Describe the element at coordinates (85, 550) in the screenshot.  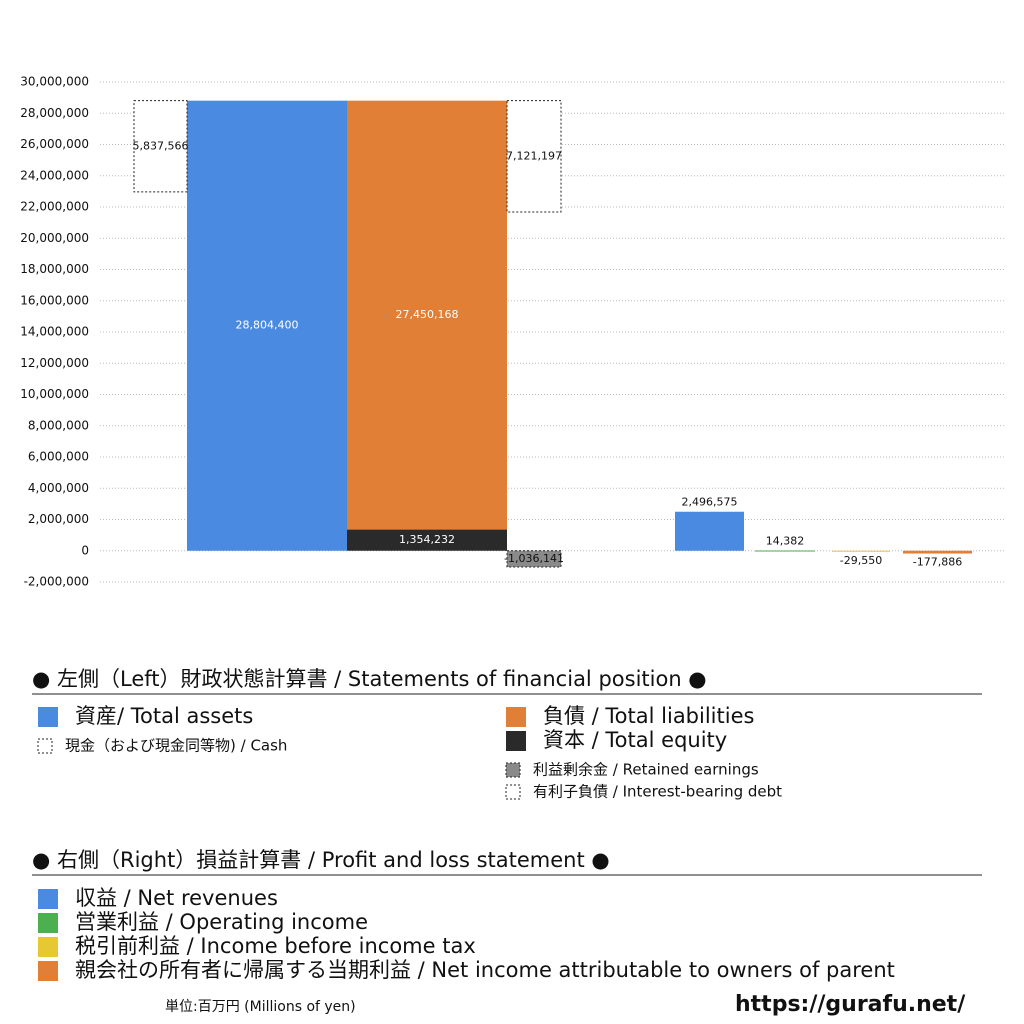
I see `y-tick-label: 0` at that location.